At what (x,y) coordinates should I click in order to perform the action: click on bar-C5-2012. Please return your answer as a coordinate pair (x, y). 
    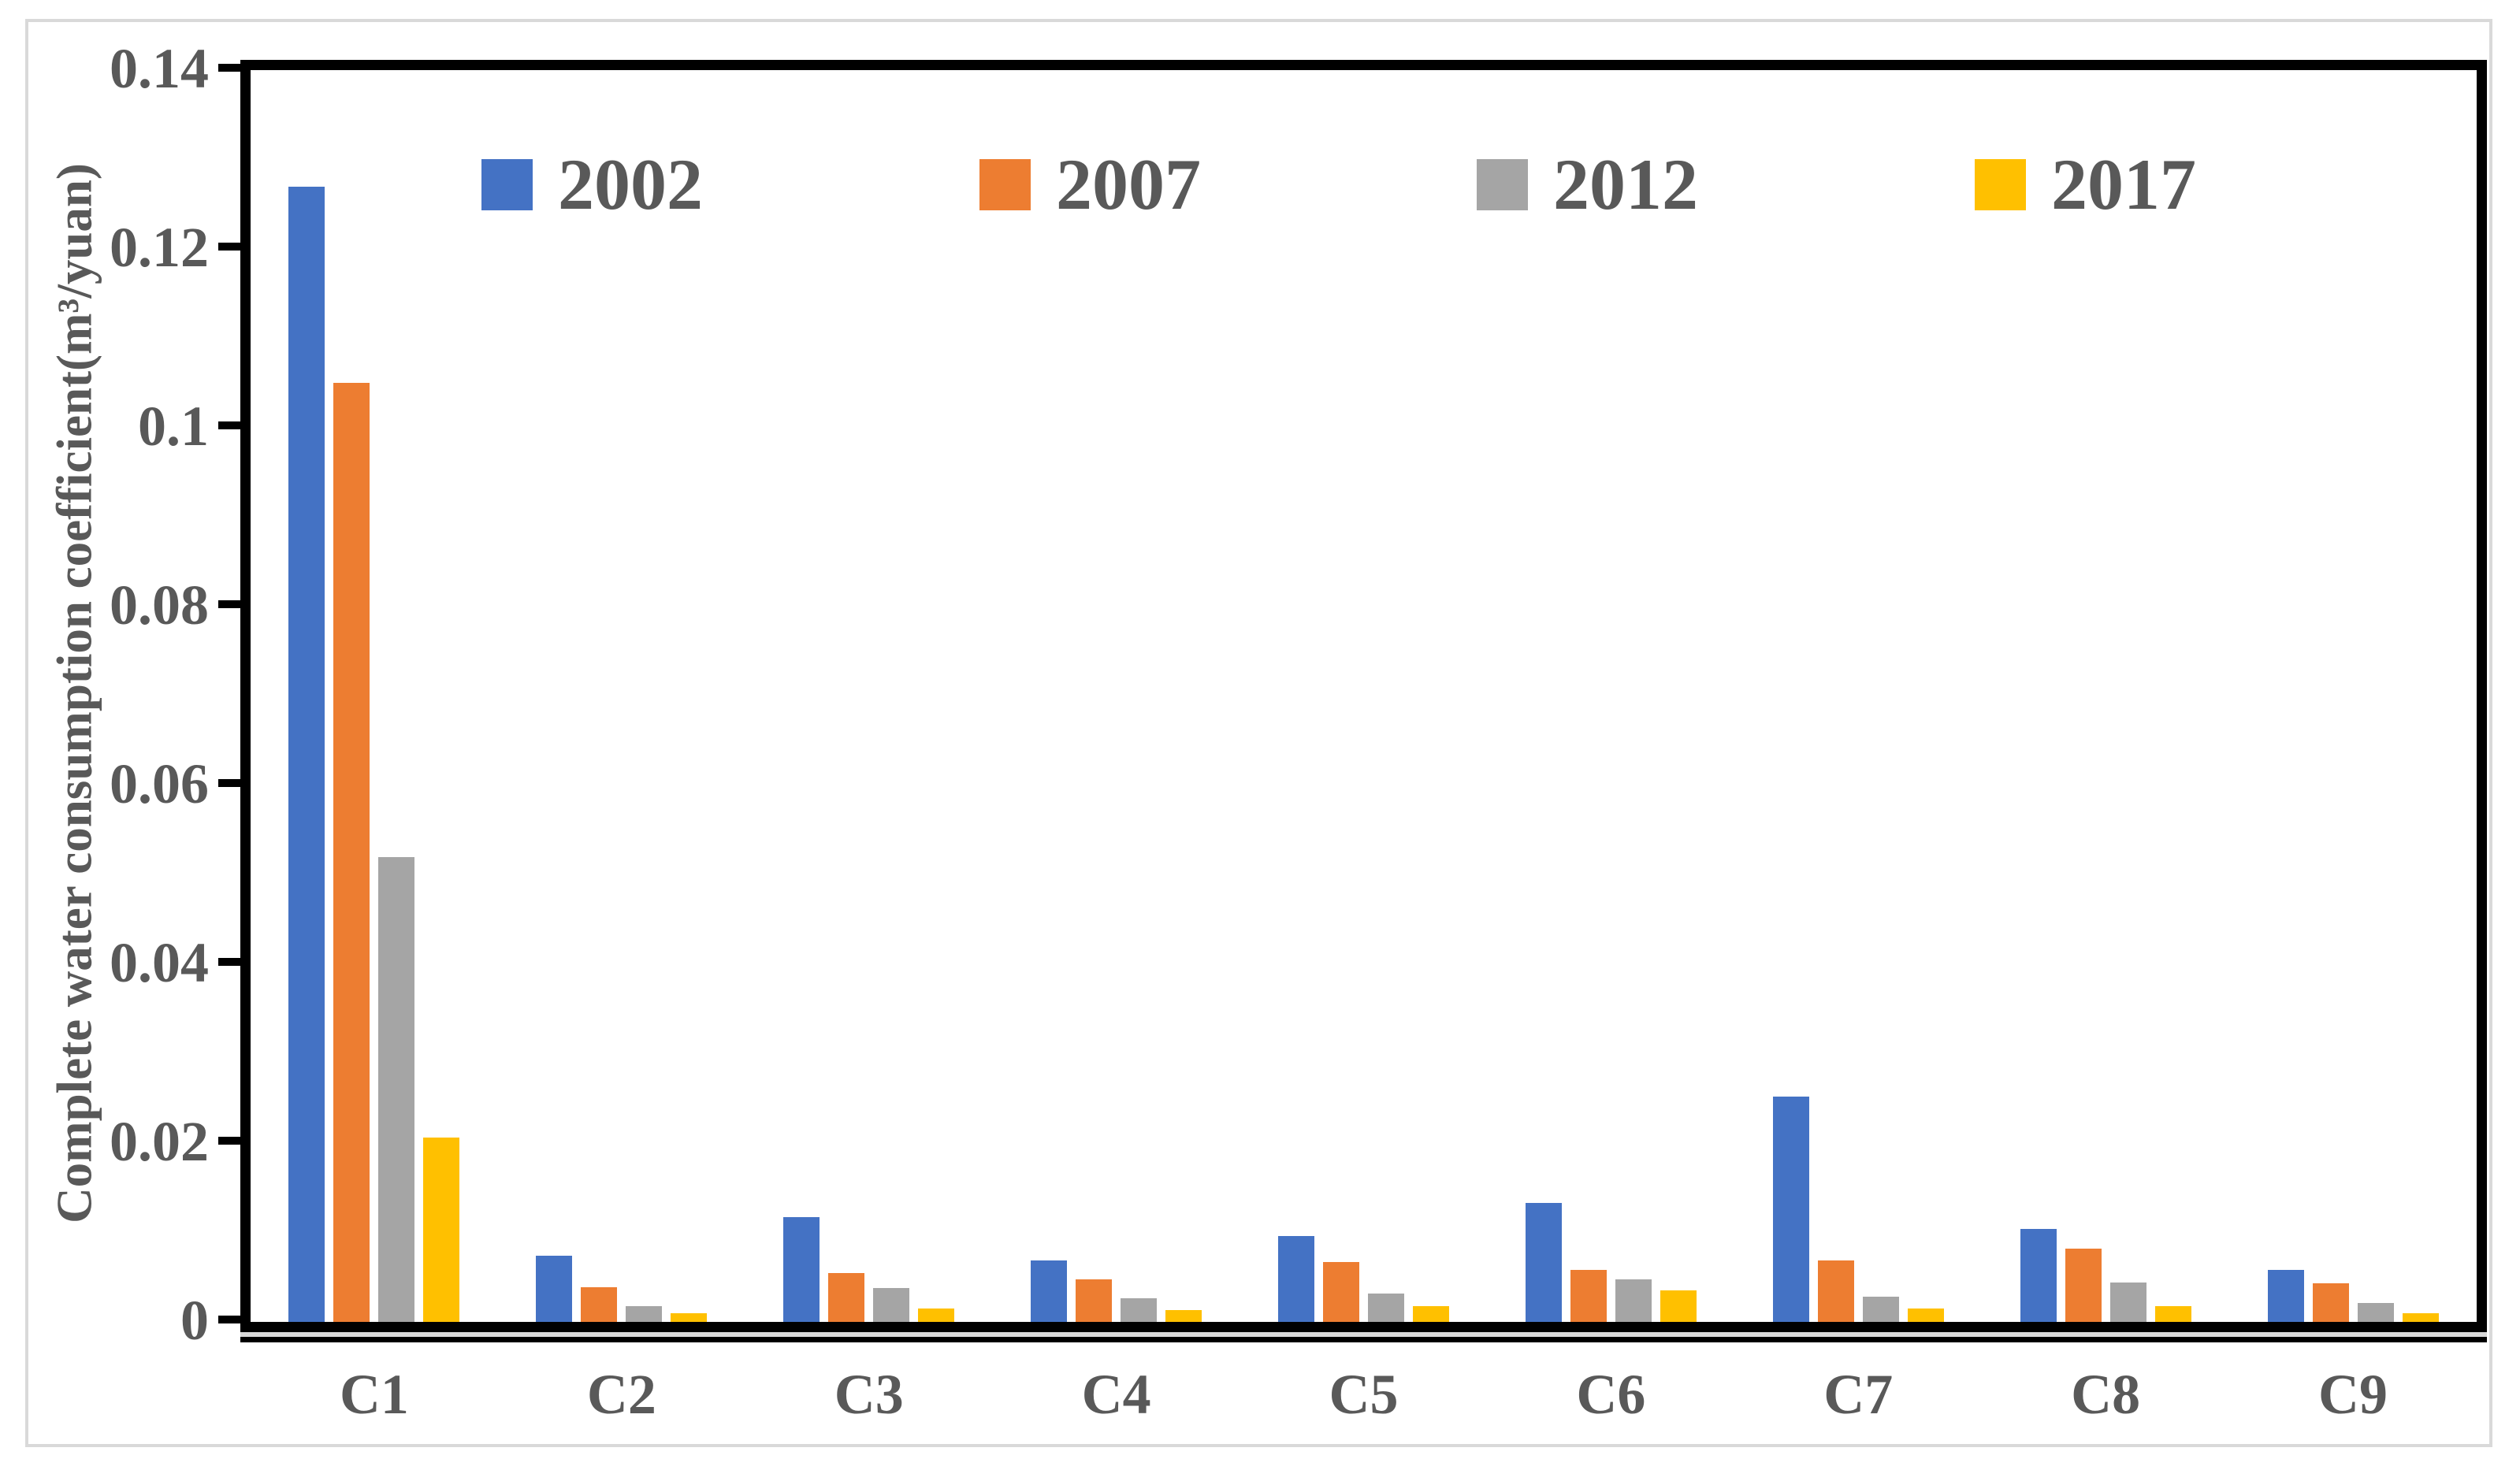
    Looking at the image, I should click on (1386, 1308).